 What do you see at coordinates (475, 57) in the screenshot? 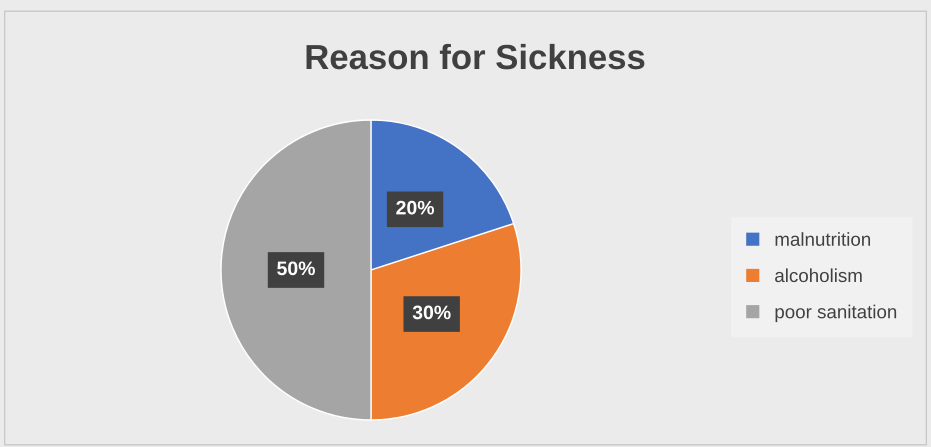
I see `chart-title: Reason for Sickness` at bounding box center [475, 57].